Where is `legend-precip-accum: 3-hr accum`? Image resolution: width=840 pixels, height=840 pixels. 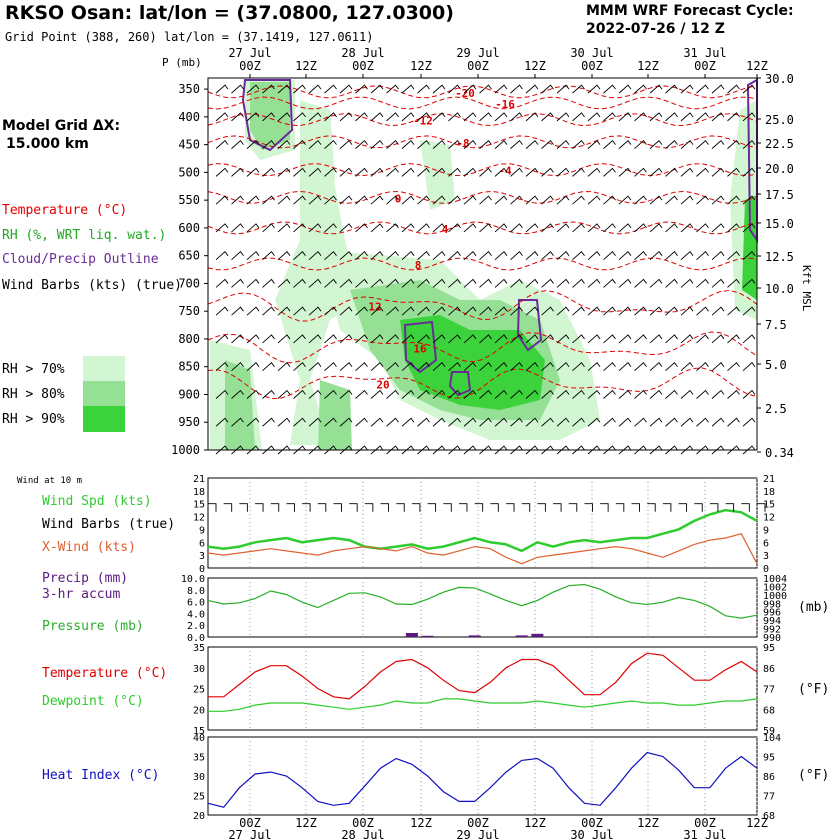 legend-precip-accum: 3-hr accum is located at coordinates (81, 594).